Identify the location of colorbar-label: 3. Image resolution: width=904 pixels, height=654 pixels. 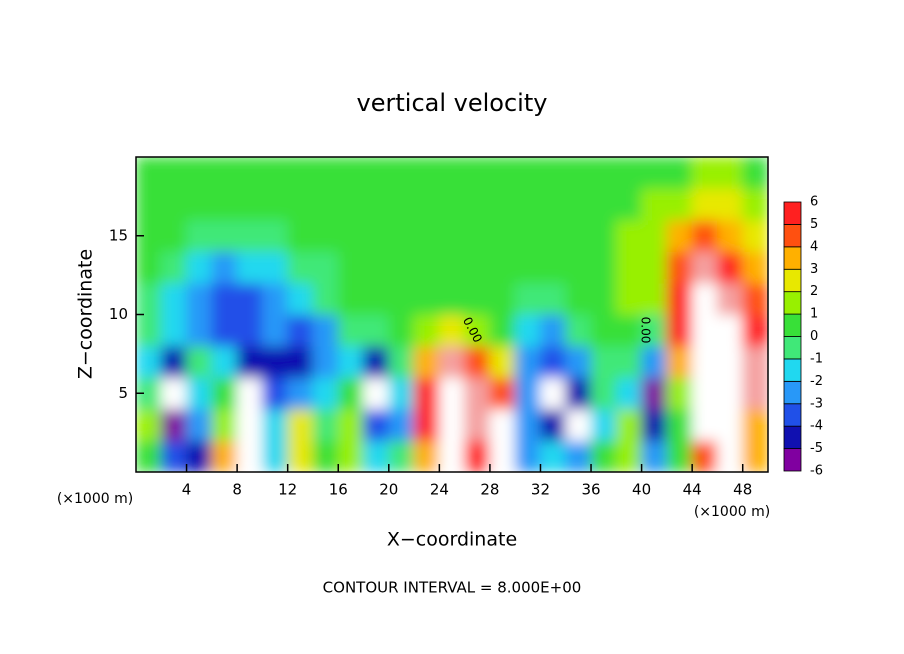
(814, 269).